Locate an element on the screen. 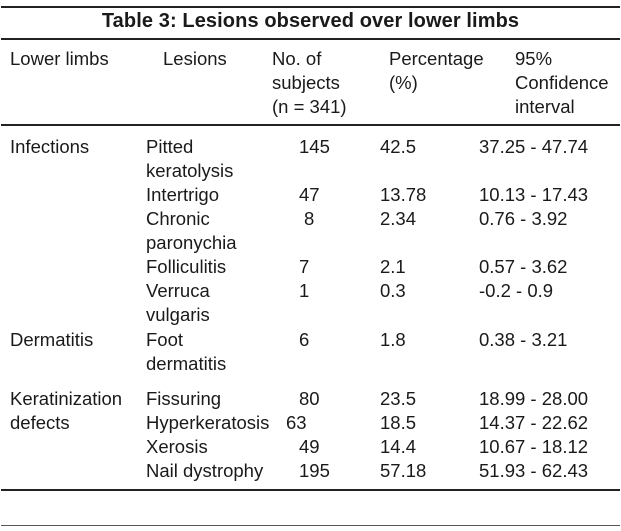 The image size is (621, 531). percentage-hyperkeratosis: 18.5 is located at coordinates (398, 422).